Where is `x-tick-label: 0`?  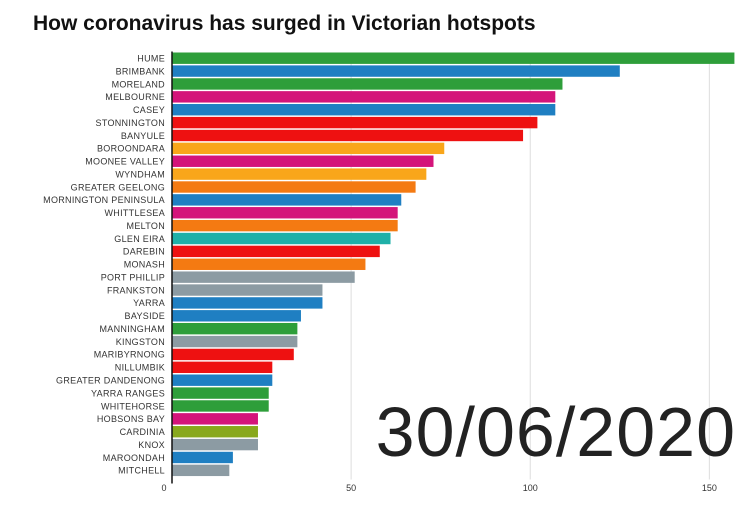
x-tick-label: 0 is located at coordinates (163, 488).